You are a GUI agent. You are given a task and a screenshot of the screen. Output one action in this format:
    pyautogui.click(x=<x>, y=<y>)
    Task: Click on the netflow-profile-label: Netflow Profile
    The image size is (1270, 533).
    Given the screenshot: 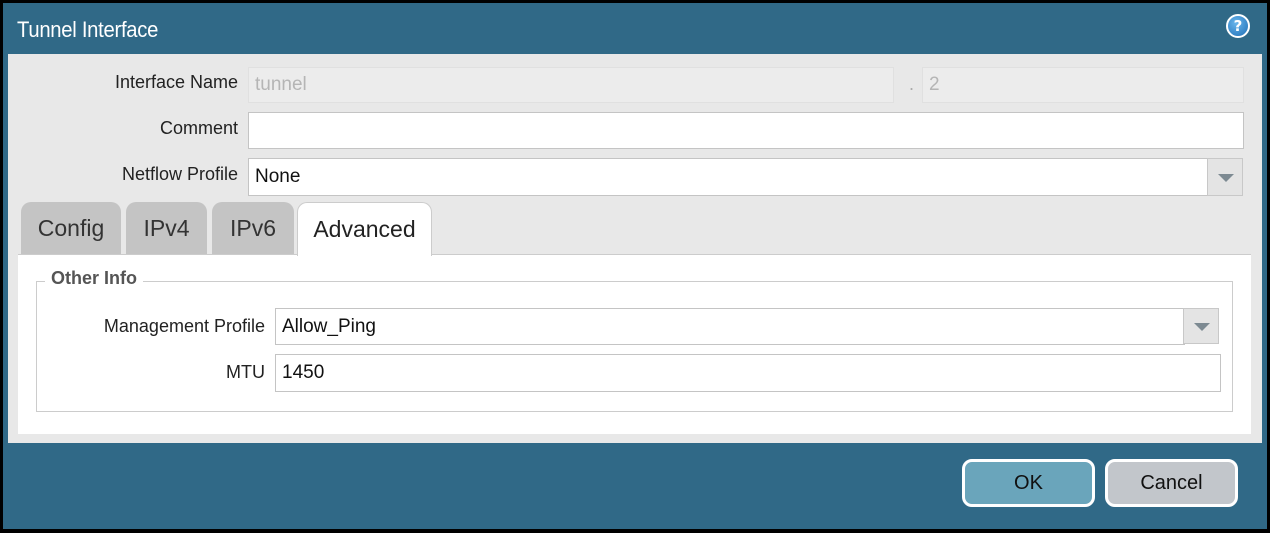 What is the action you would take?
    pyautogui.click(x=179, y=174)
    